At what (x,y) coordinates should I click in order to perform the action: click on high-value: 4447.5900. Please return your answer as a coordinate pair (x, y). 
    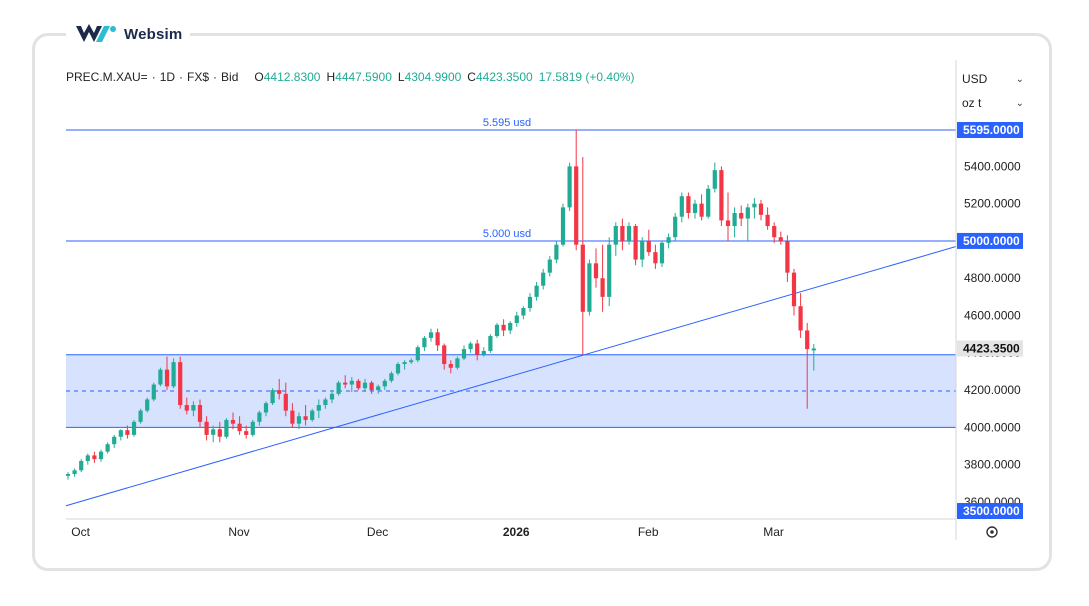
    Looking at the image, I should click on (363, 77).